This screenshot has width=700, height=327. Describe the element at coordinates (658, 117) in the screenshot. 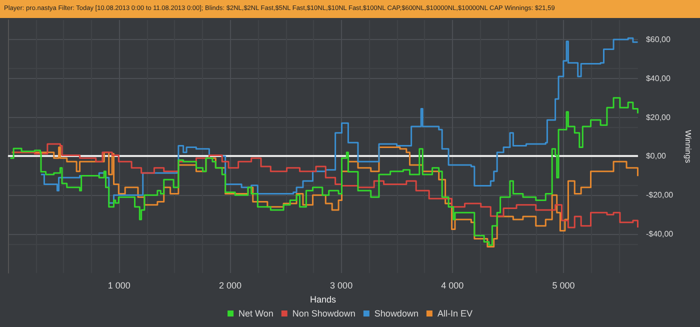

I see `y-tick-label: $20,00` at that location.